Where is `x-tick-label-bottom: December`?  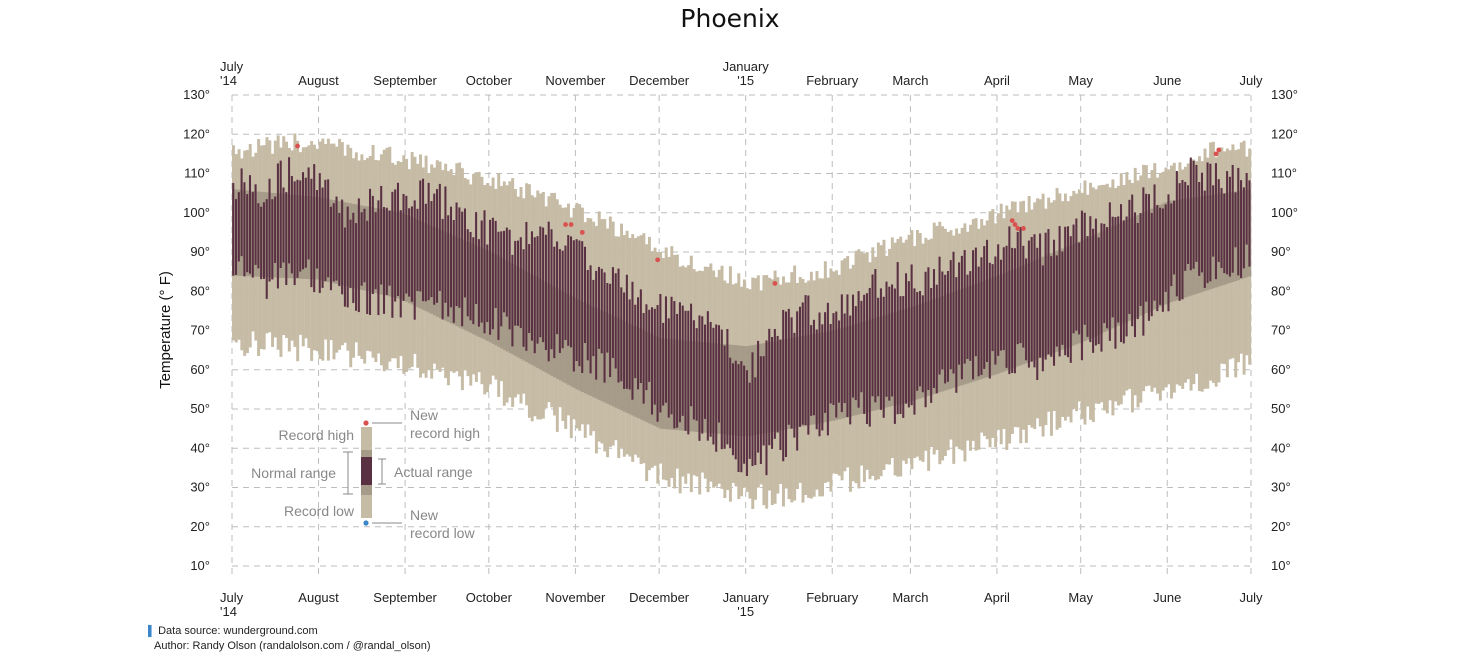
x-tick-label-bottom: December is located at coordinates (659, 597).